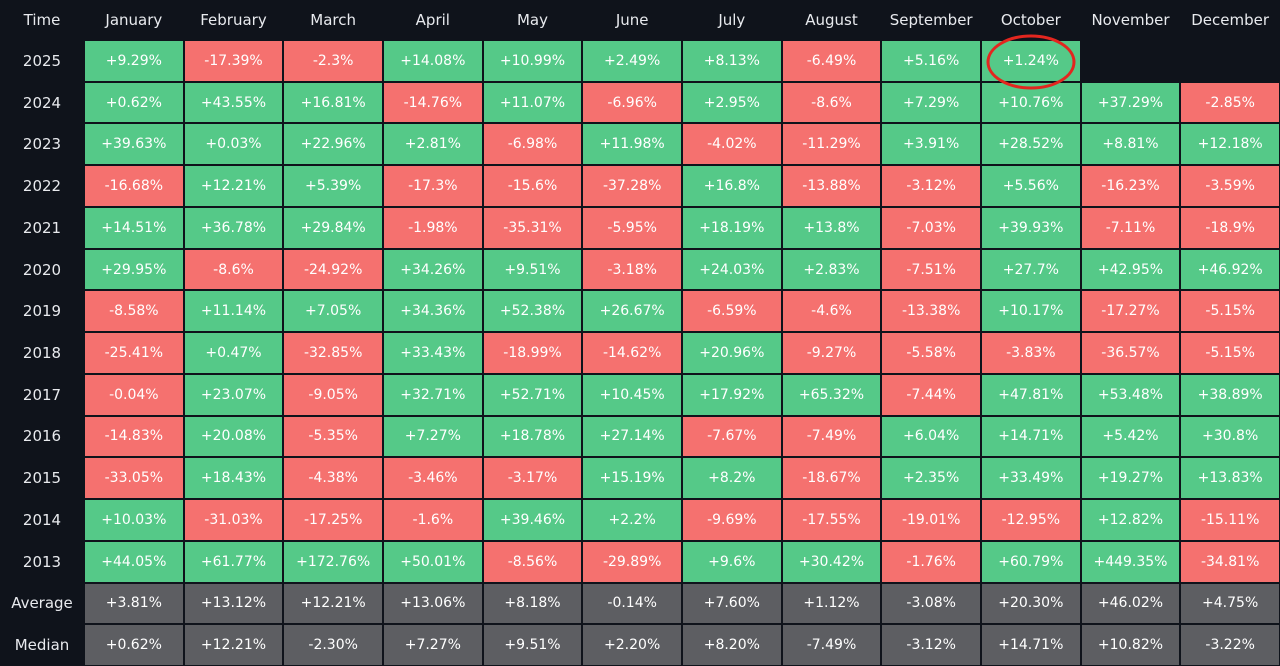 The width and height of the screenshot is (1280, 666). What do you see at coordinates (433, 311) in the screenshot?
I see `return-cell: +34.36%` at bounding box center [433, 311].